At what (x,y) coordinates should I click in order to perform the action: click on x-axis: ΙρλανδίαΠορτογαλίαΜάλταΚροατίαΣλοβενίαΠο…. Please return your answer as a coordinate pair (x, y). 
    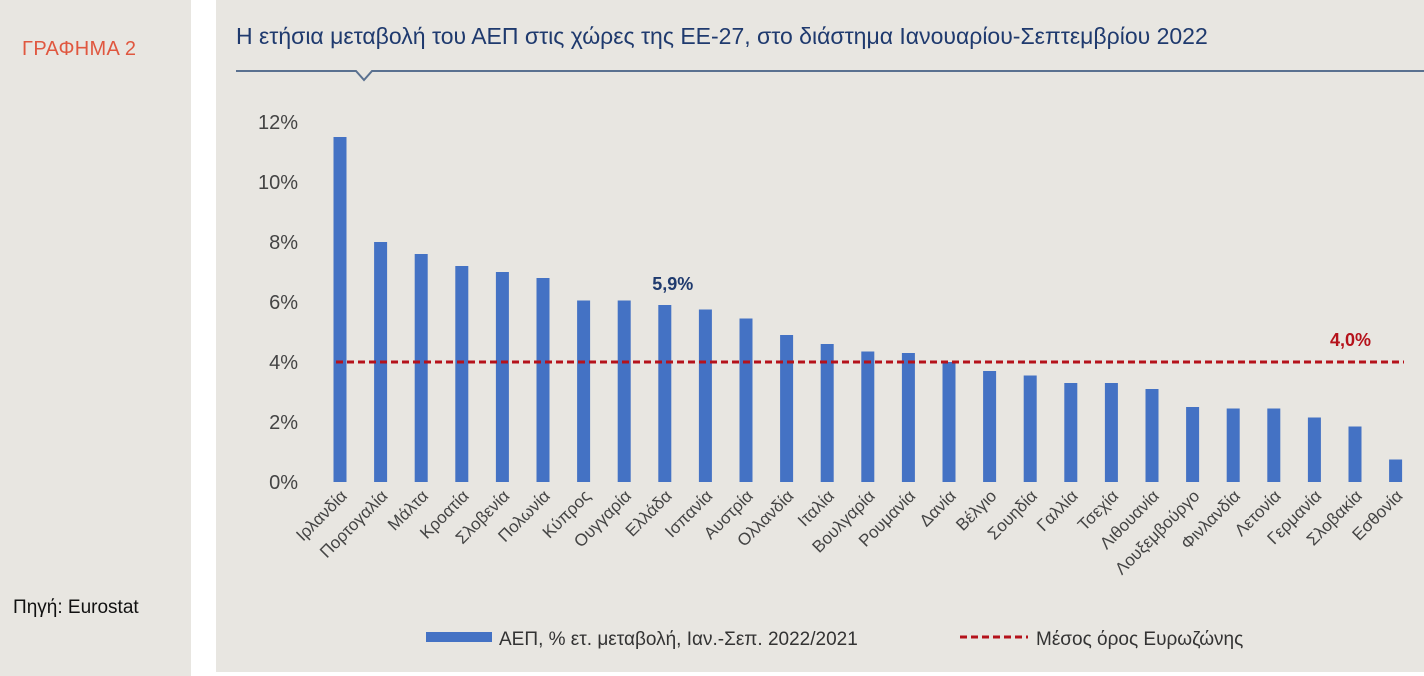
    Looking at the image, I should click on (849, 532).